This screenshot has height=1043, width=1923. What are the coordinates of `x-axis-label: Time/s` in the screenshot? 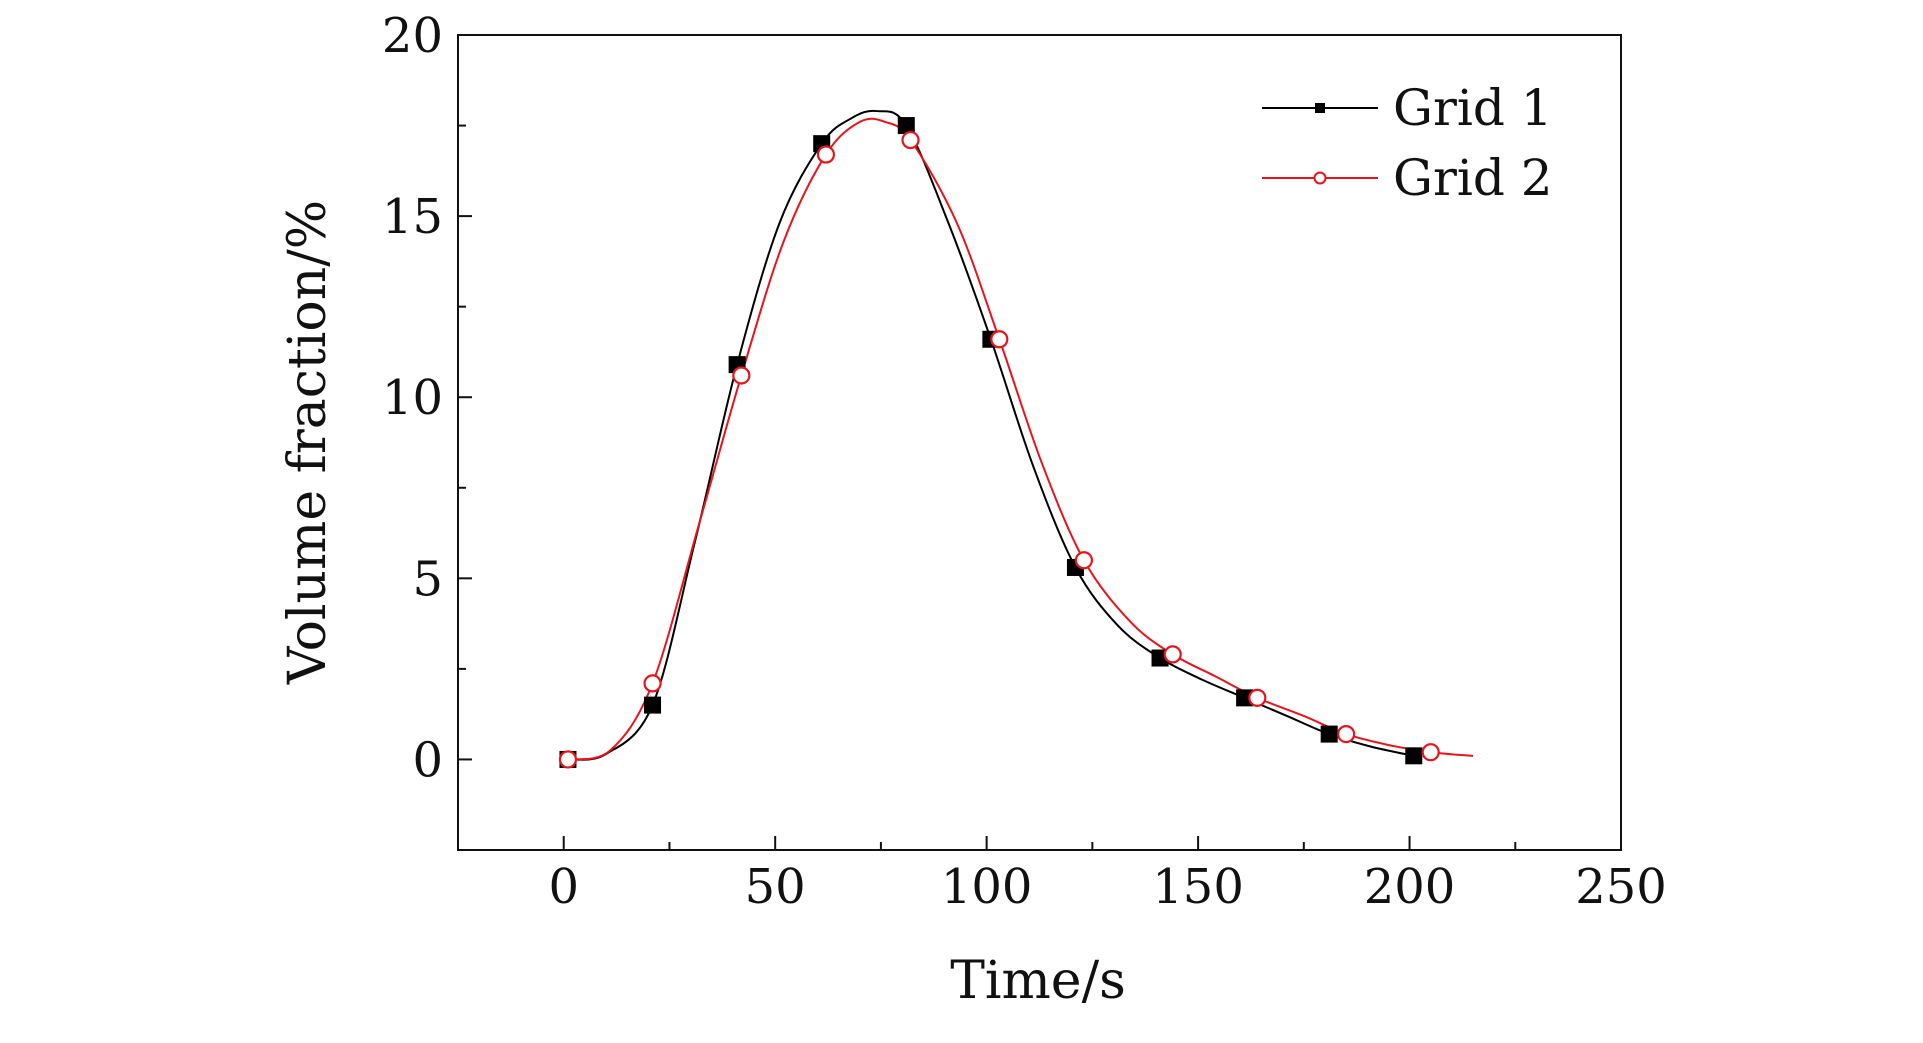 It's located at (1038, 981).